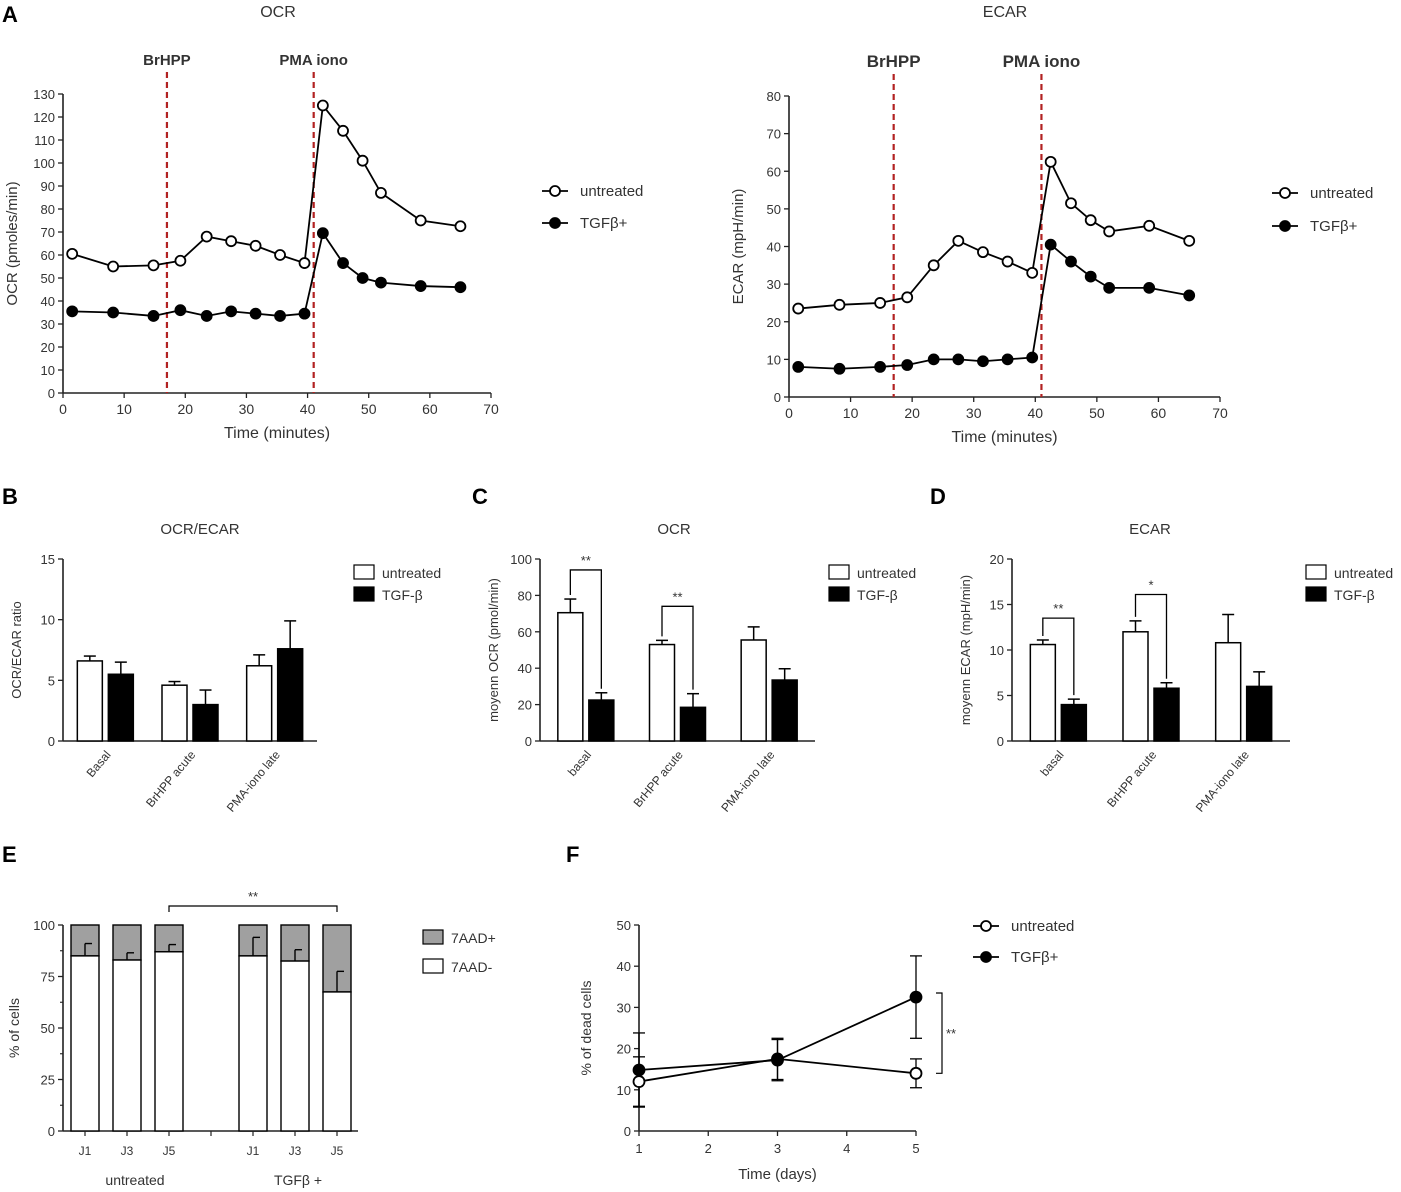  I want to click on A-OCR-legend-untreated-marker, so click(555, 191).